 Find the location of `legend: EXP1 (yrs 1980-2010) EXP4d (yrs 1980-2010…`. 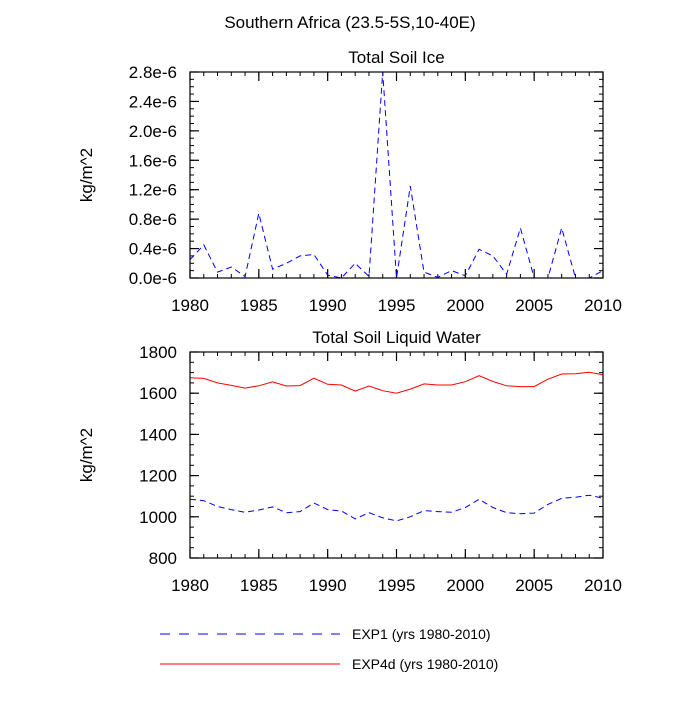

legend: EXP1 (yrs 1980-2010) EXP4d (yrs 1980-2010… is located at coordinates (329, 649).